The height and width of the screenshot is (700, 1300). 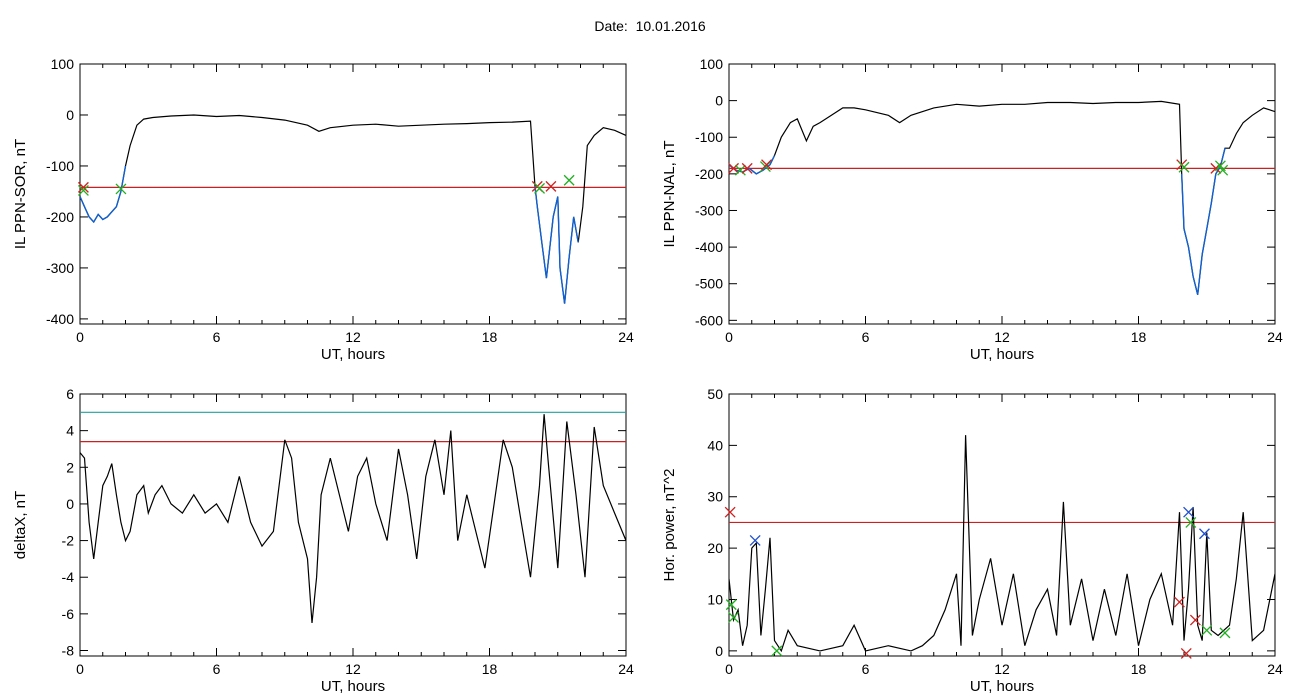 What do you see at coordinates (715, 497) in the screenshot?
I see `y-tick-label: 30` at bounding box center [715, 497].